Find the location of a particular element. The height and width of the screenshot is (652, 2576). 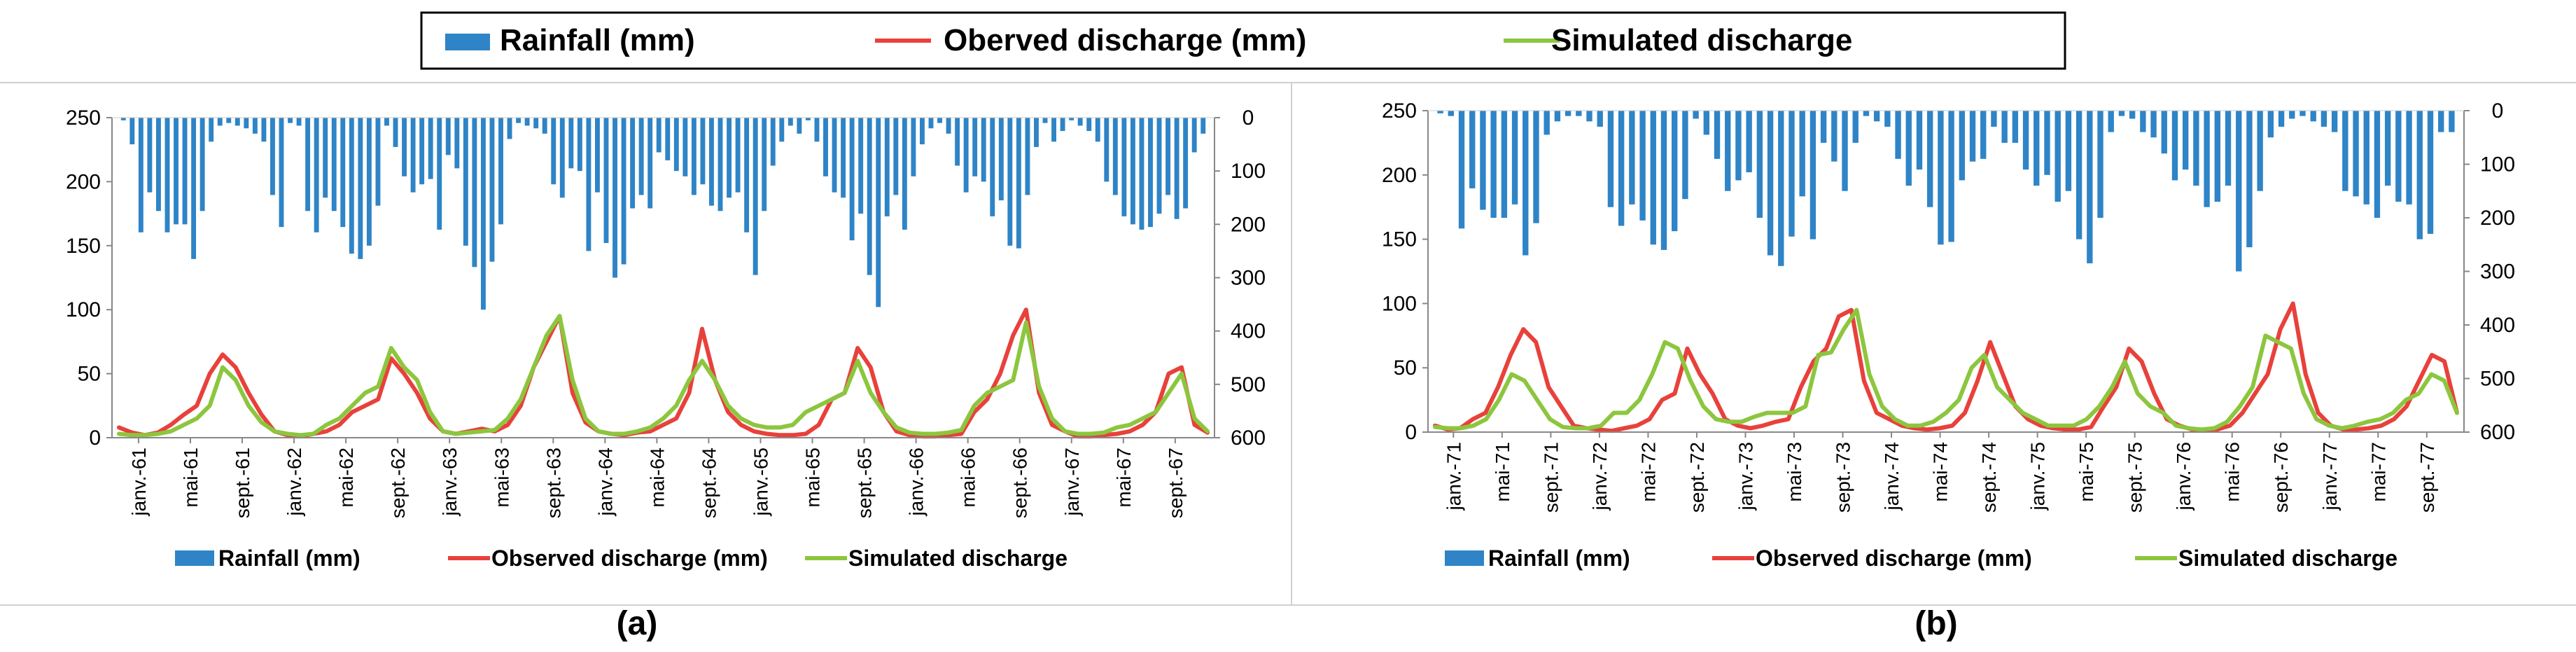

panel-b-right-tick-label: 600 is located at coordinates (2497, 433).